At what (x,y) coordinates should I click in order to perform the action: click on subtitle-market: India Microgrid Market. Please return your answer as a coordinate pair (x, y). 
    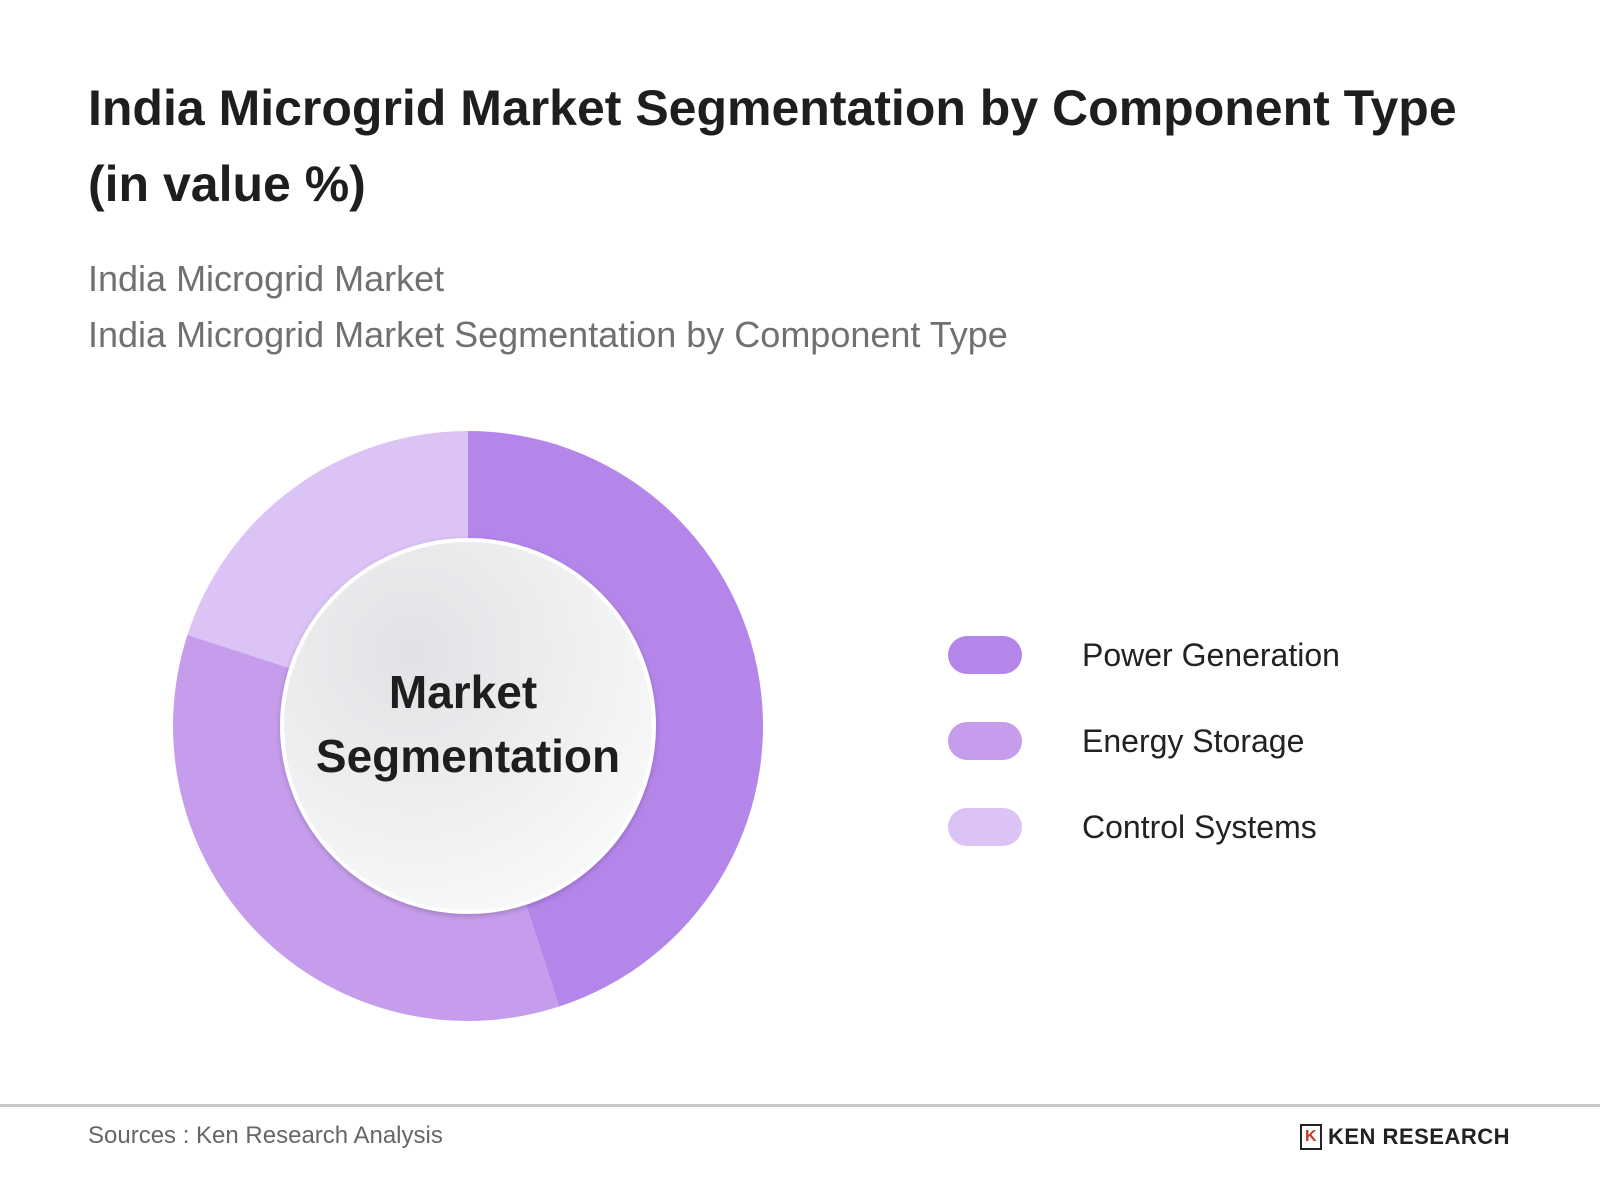
    Looking at the image, I should click on (266, 278).